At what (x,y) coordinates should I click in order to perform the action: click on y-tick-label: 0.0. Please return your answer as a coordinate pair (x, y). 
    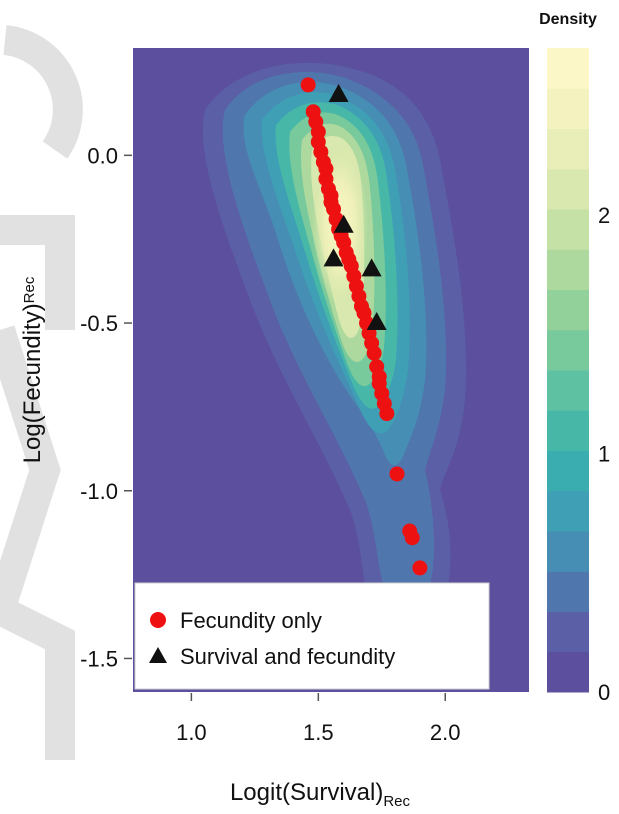
    Looking at the image, I should click on (102, 155).